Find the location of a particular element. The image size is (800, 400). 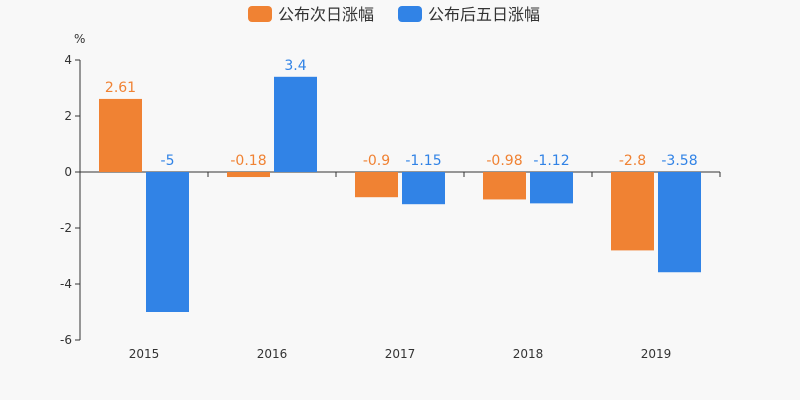

y-axis-unit: % is located at coordinates (79, 39).